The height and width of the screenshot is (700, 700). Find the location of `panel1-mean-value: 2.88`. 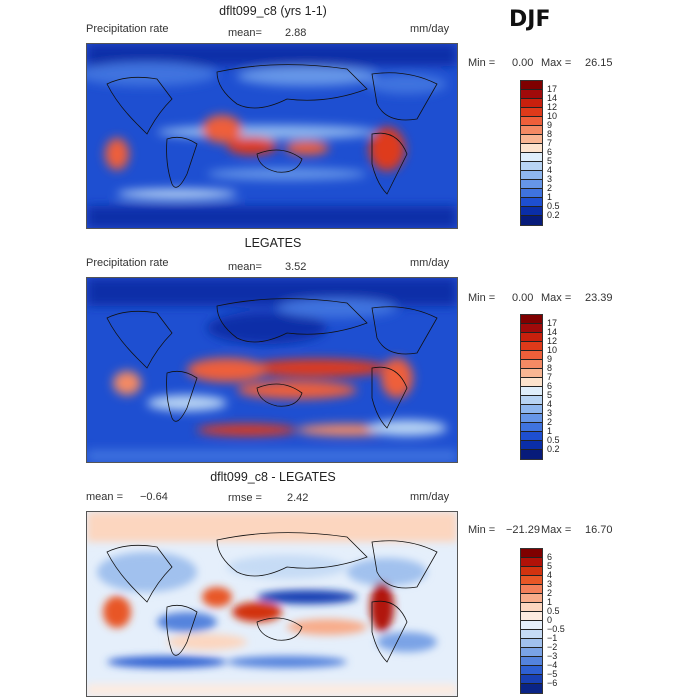

panel1-mean-value: 2.88 is located at coordinates (296, 33).